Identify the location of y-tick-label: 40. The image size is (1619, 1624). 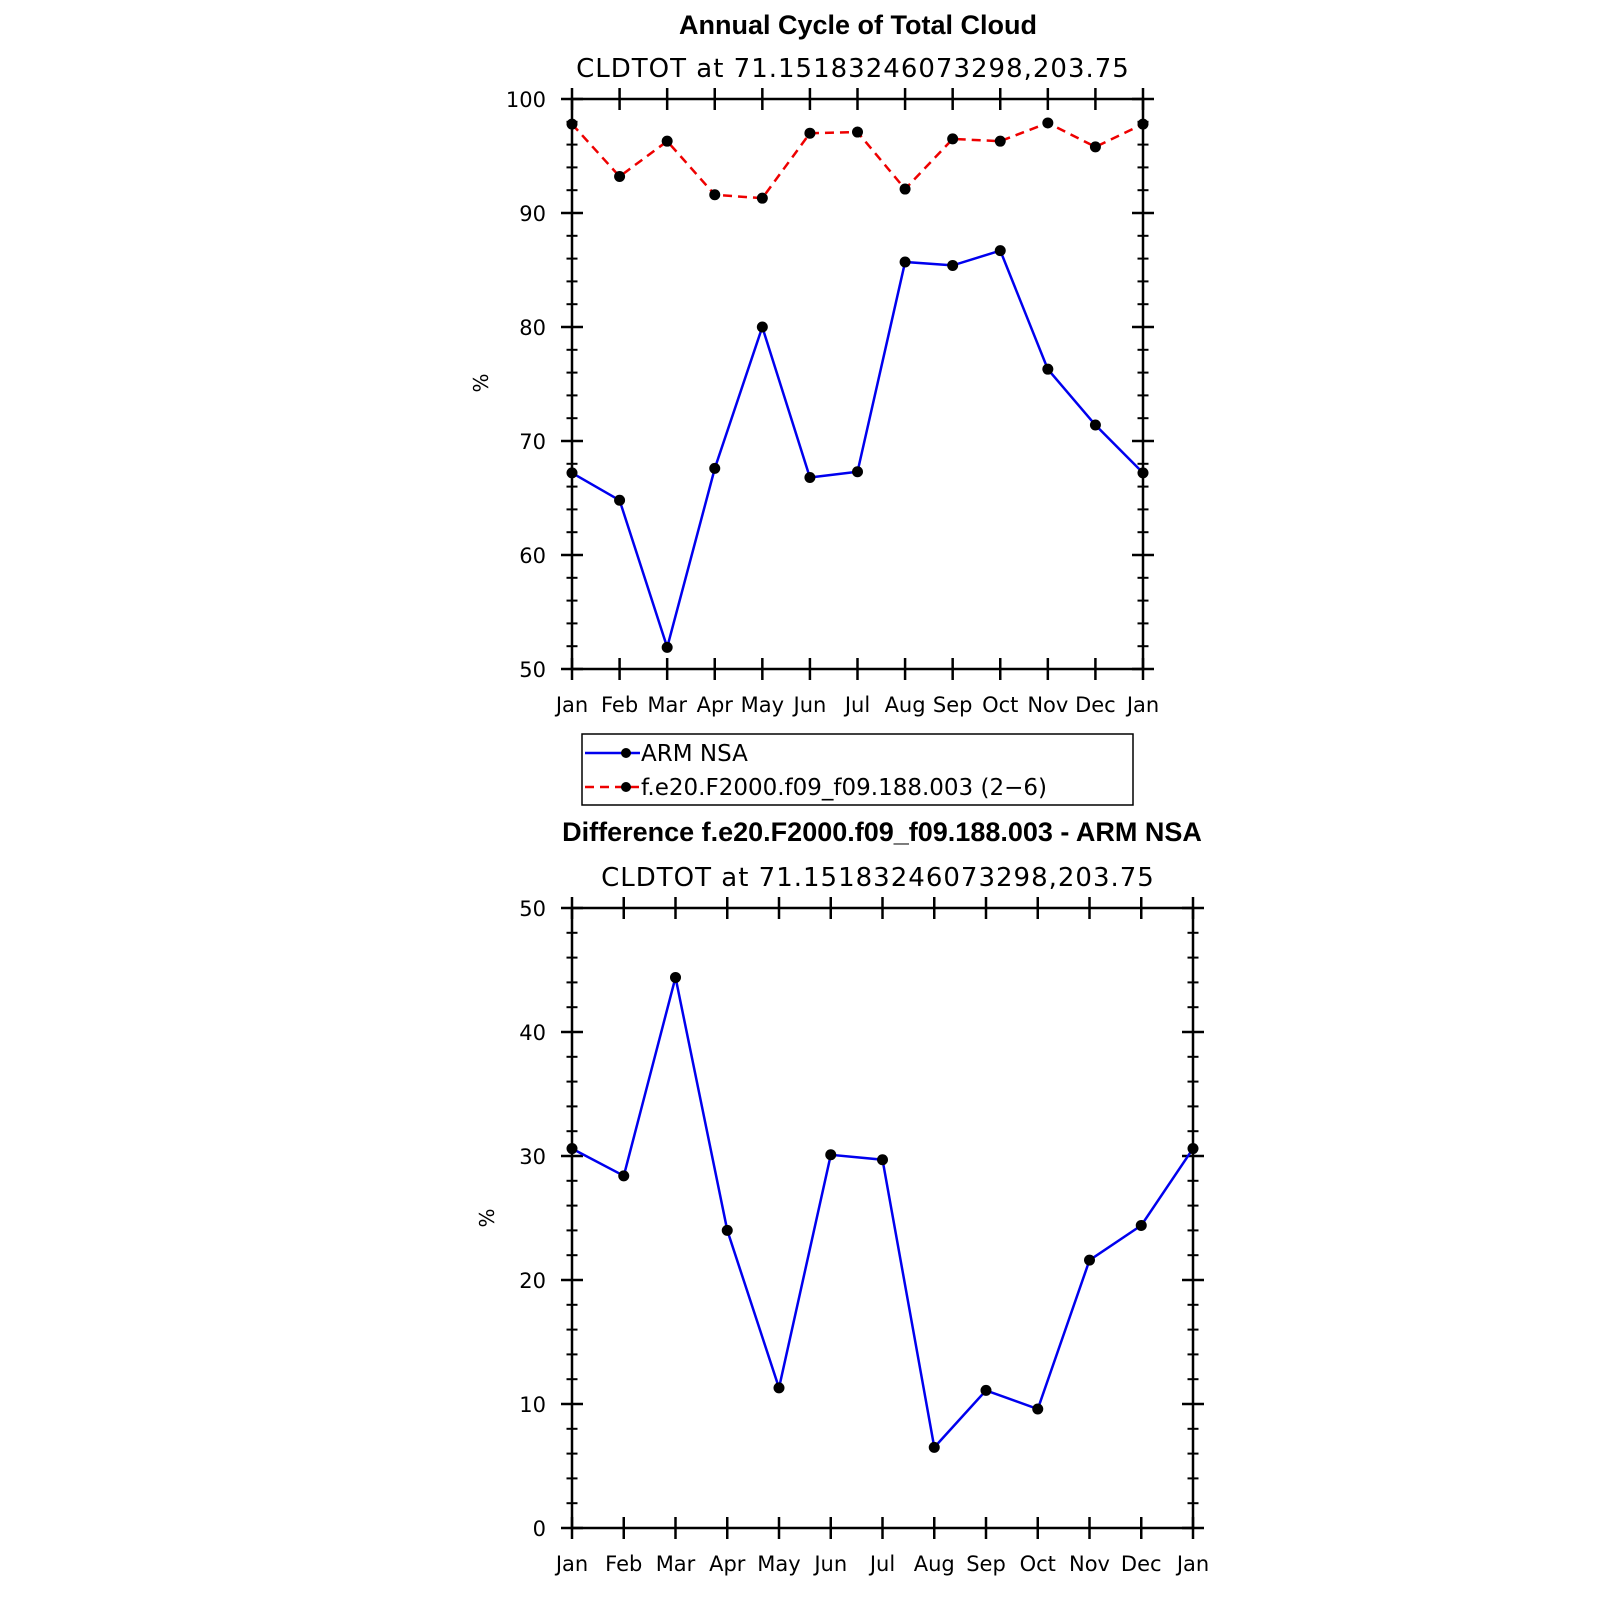
(532, 1033).